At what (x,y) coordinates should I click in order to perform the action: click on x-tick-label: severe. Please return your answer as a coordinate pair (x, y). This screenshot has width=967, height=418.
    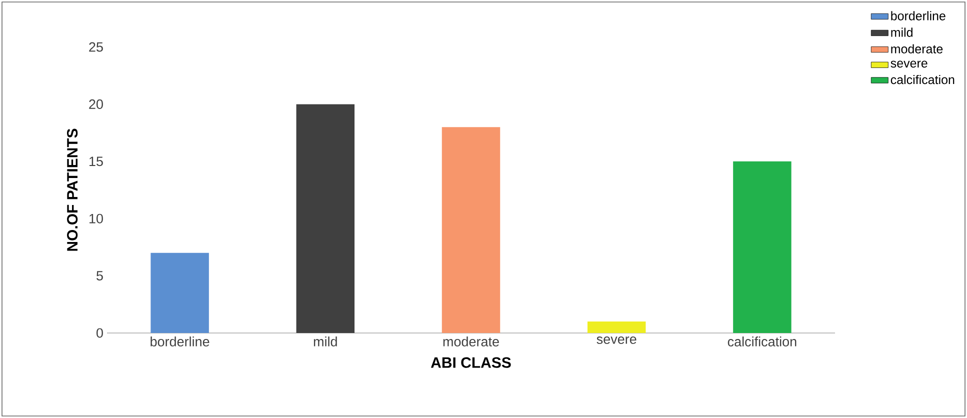
    Looking at the image, I should click on (616, 340).